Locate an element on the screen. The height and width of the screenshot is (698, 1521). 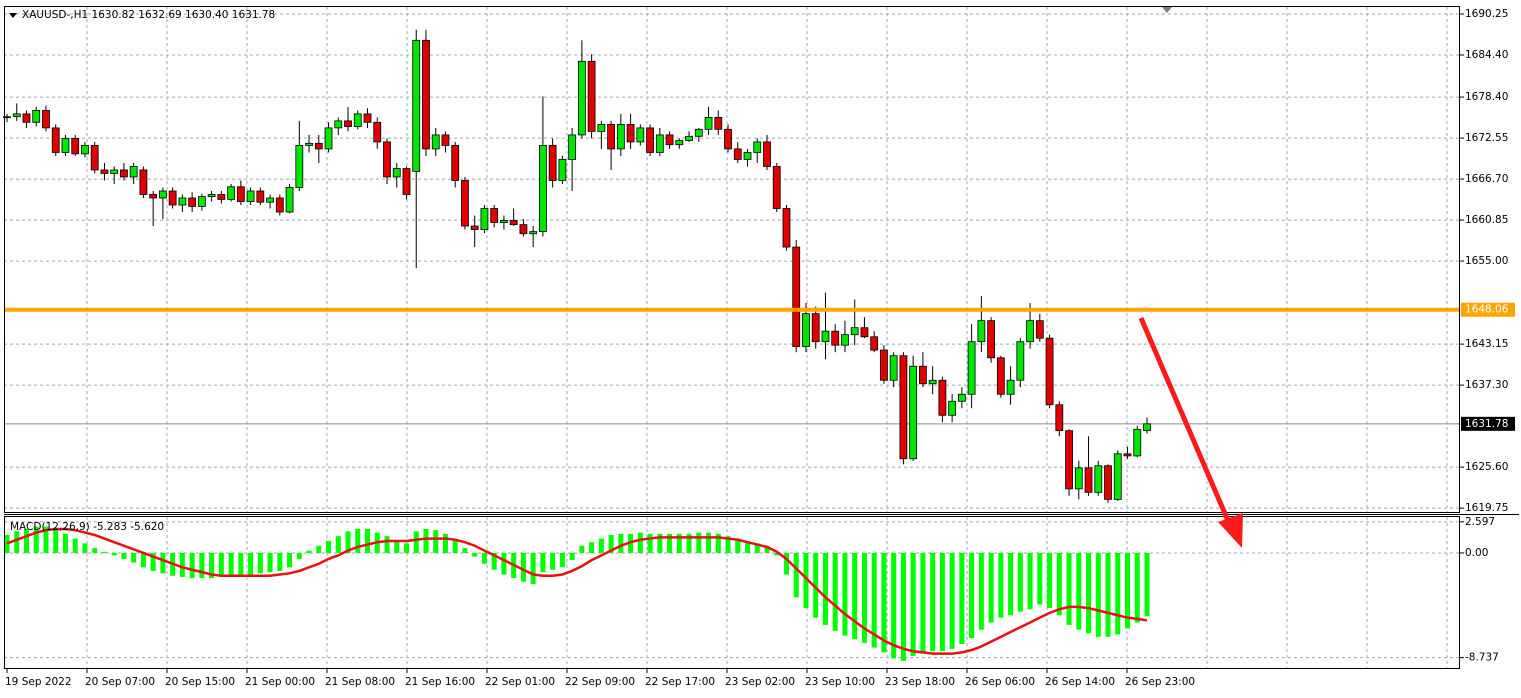
x-tick-label: 26 Sep 14:00 is located at coordinates (1080, 682).